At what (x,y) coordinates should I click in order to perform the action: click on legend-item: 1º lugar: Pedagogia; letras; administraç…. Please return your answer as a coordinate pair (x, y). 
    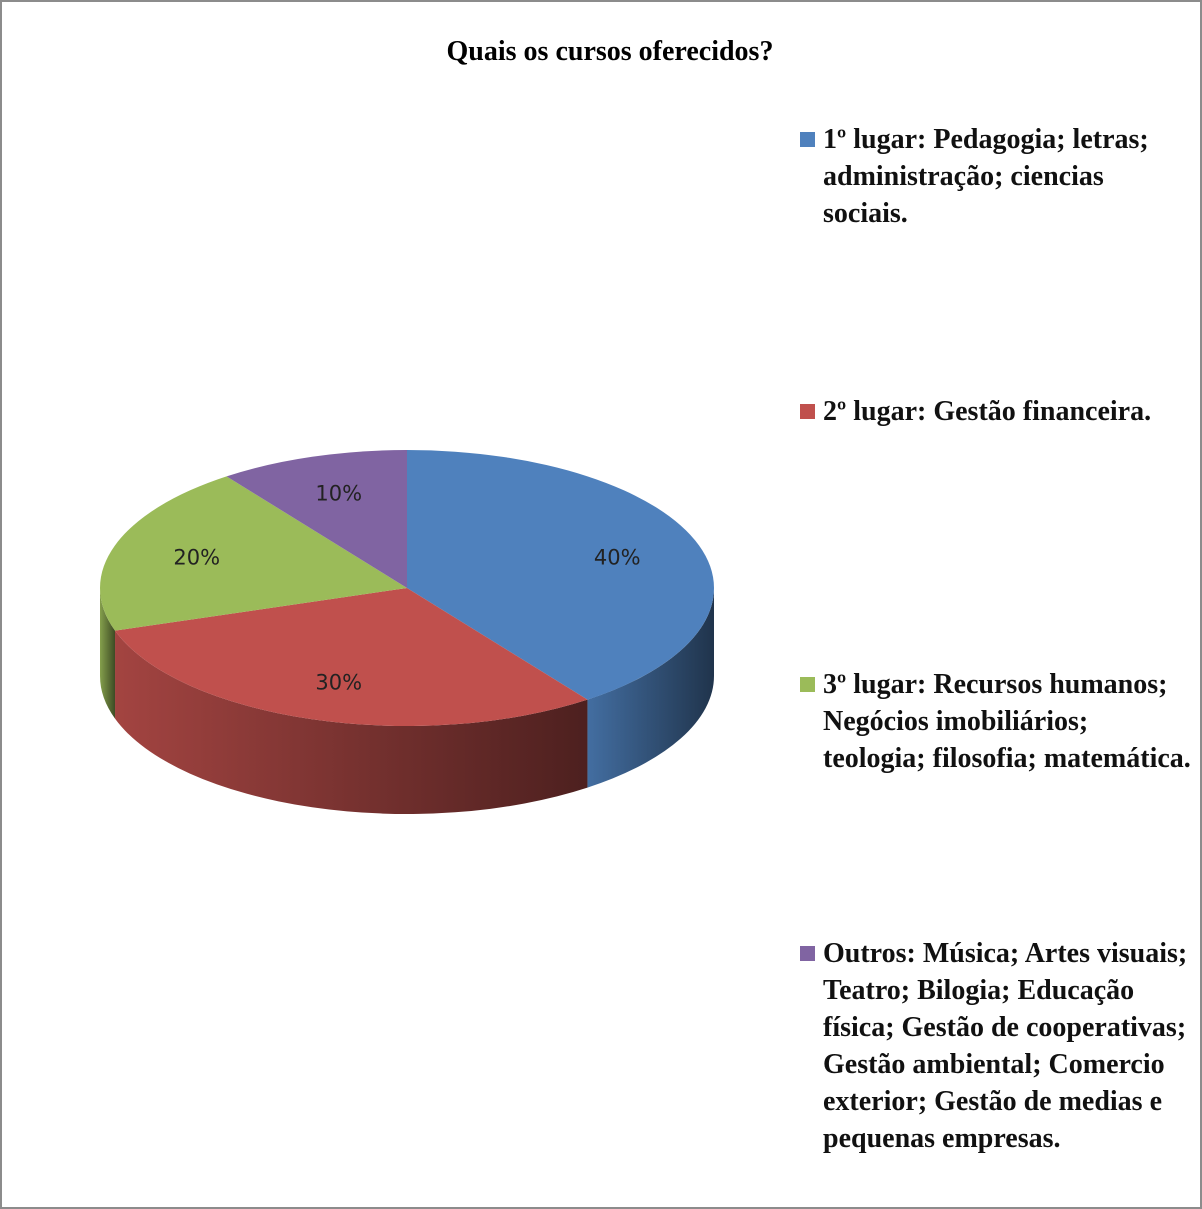
    Looking at the image, I should click on (999, 176).